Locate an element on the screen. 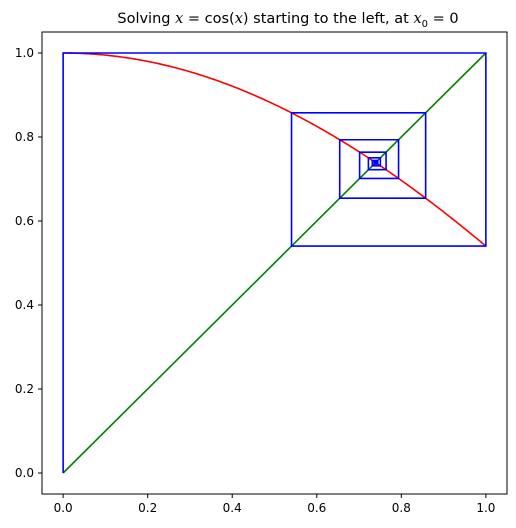  title-sub-index: 0 is located at coordinates (425, 24).